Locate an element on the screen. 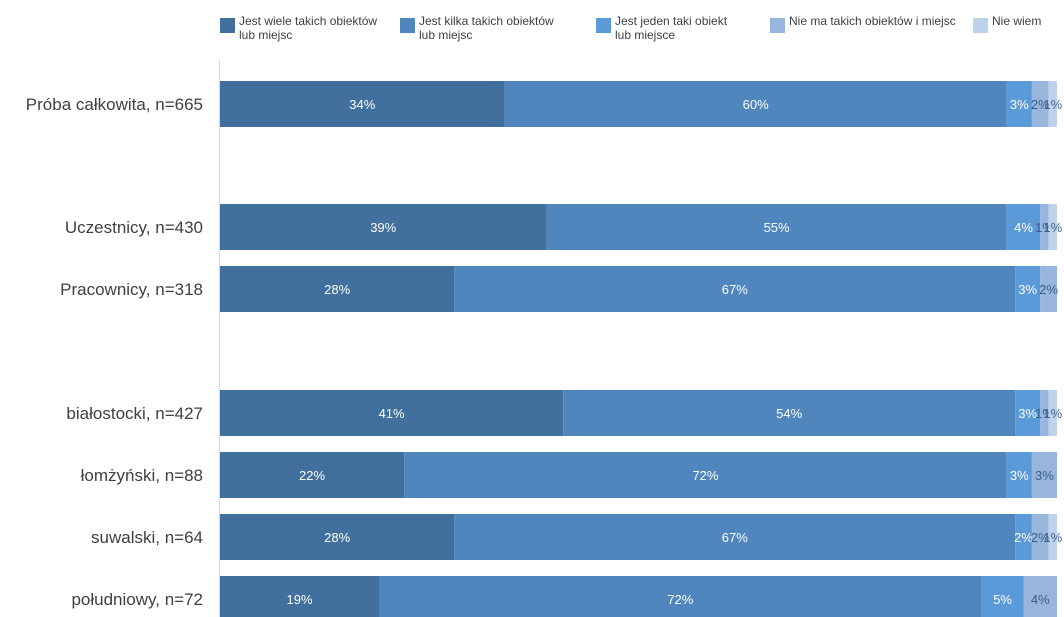 This screenshot has height=617, width=1064. legend-item: Nie ma takich obiektów i miejsc is located at coordinates (863, 23).